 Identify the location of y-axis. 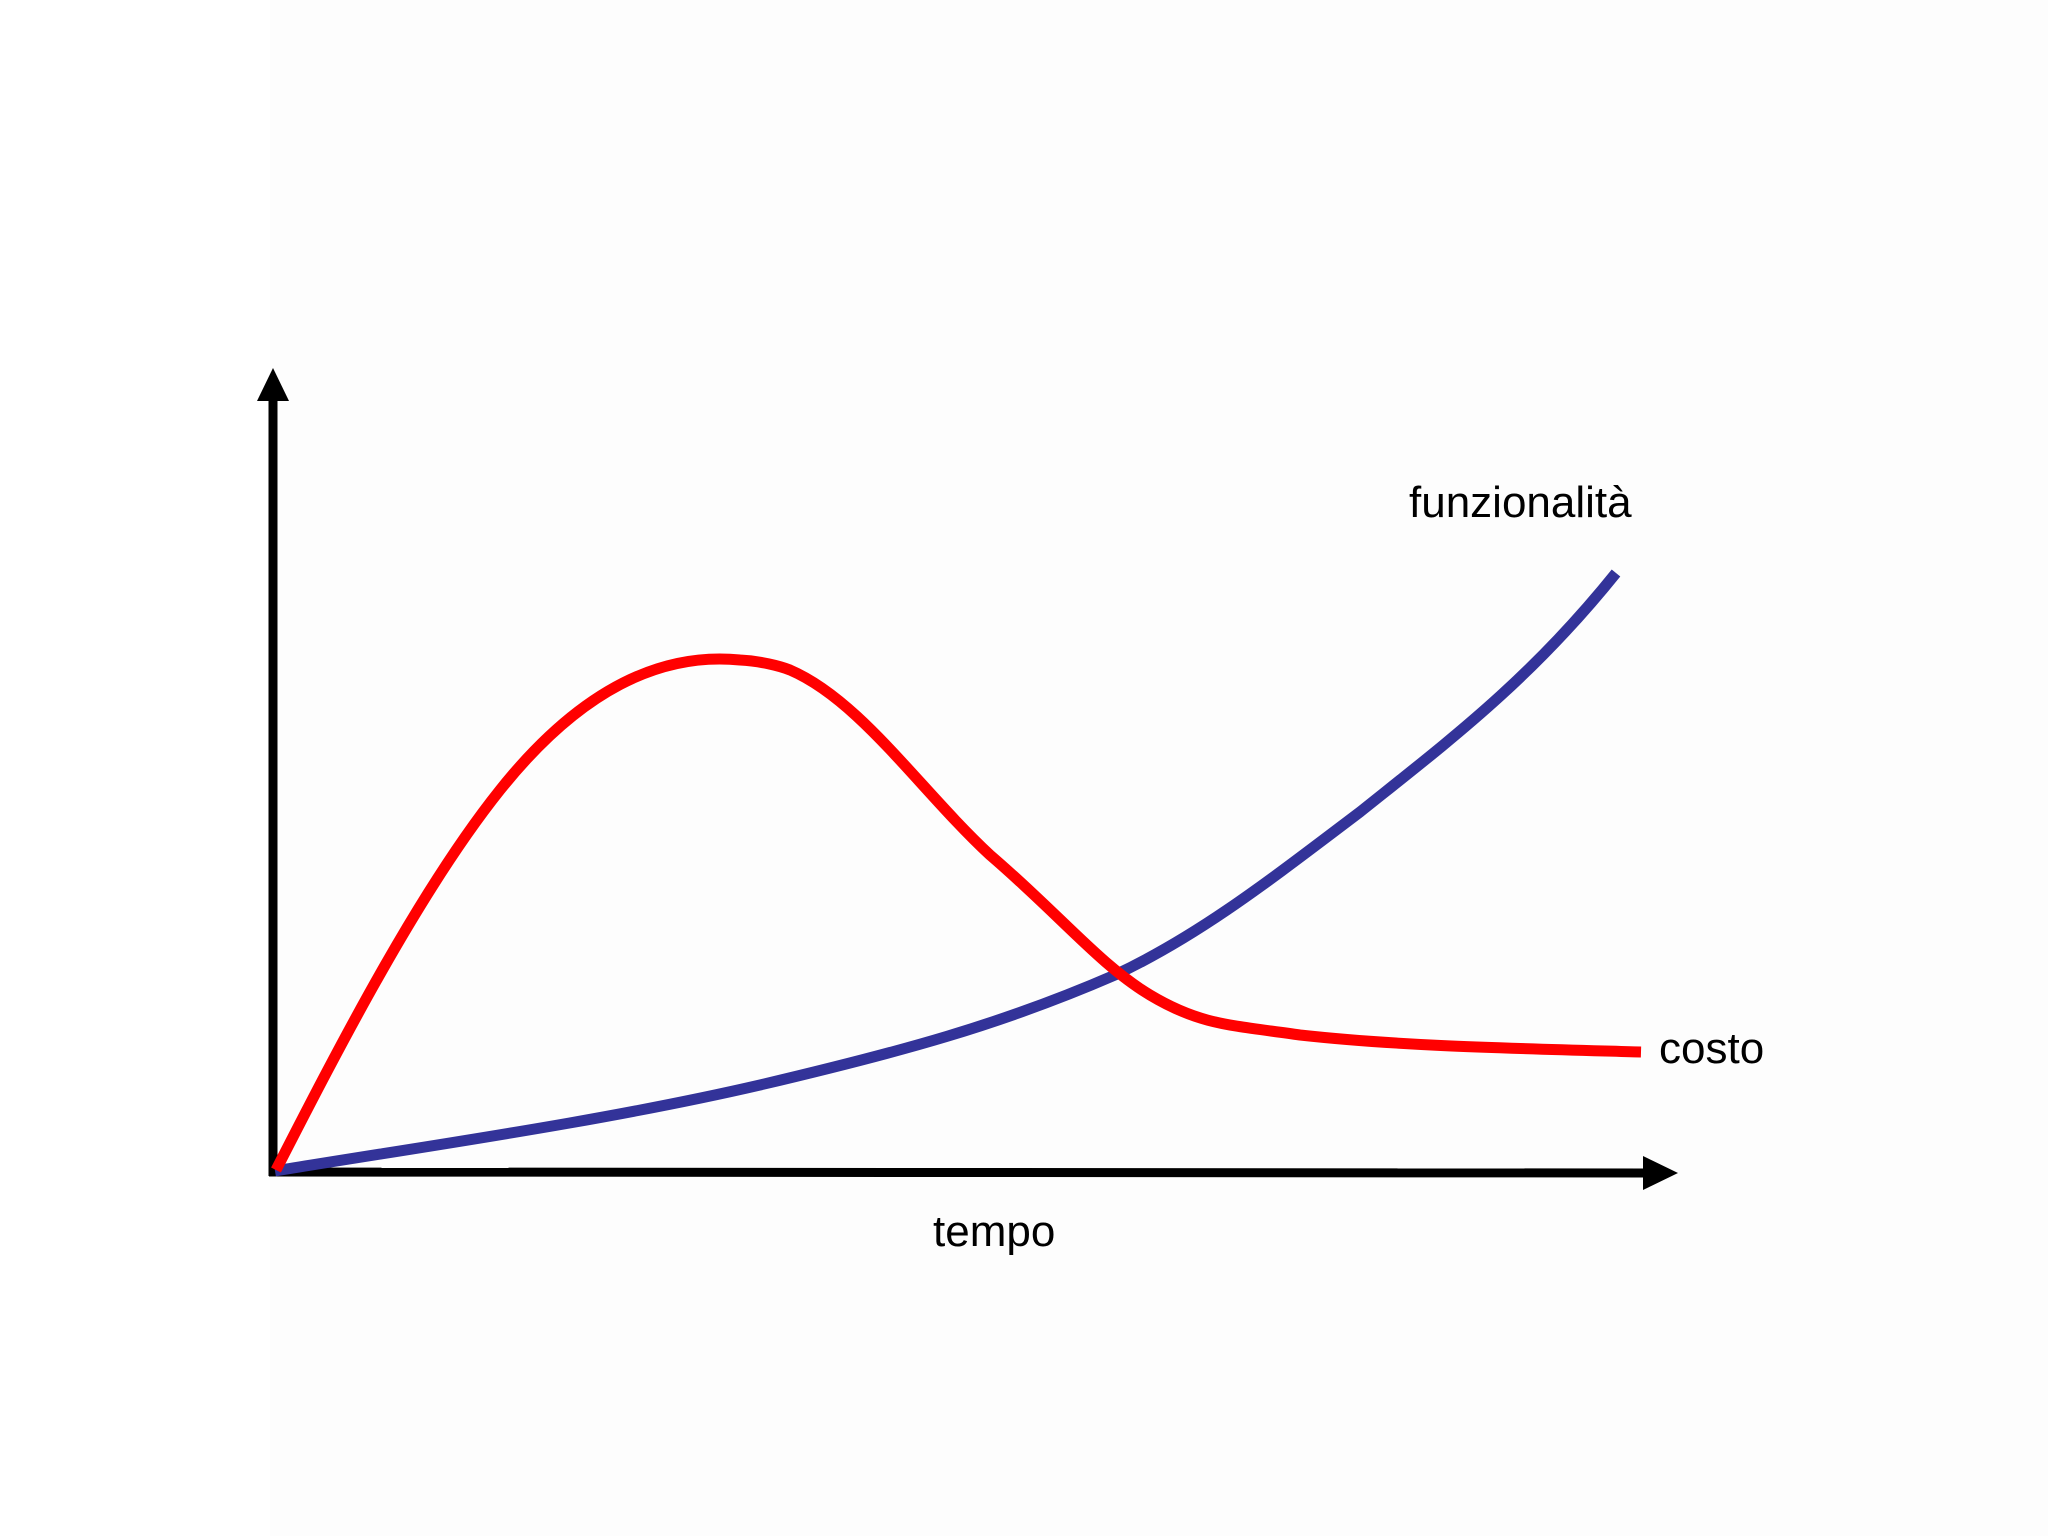
(273, 772).